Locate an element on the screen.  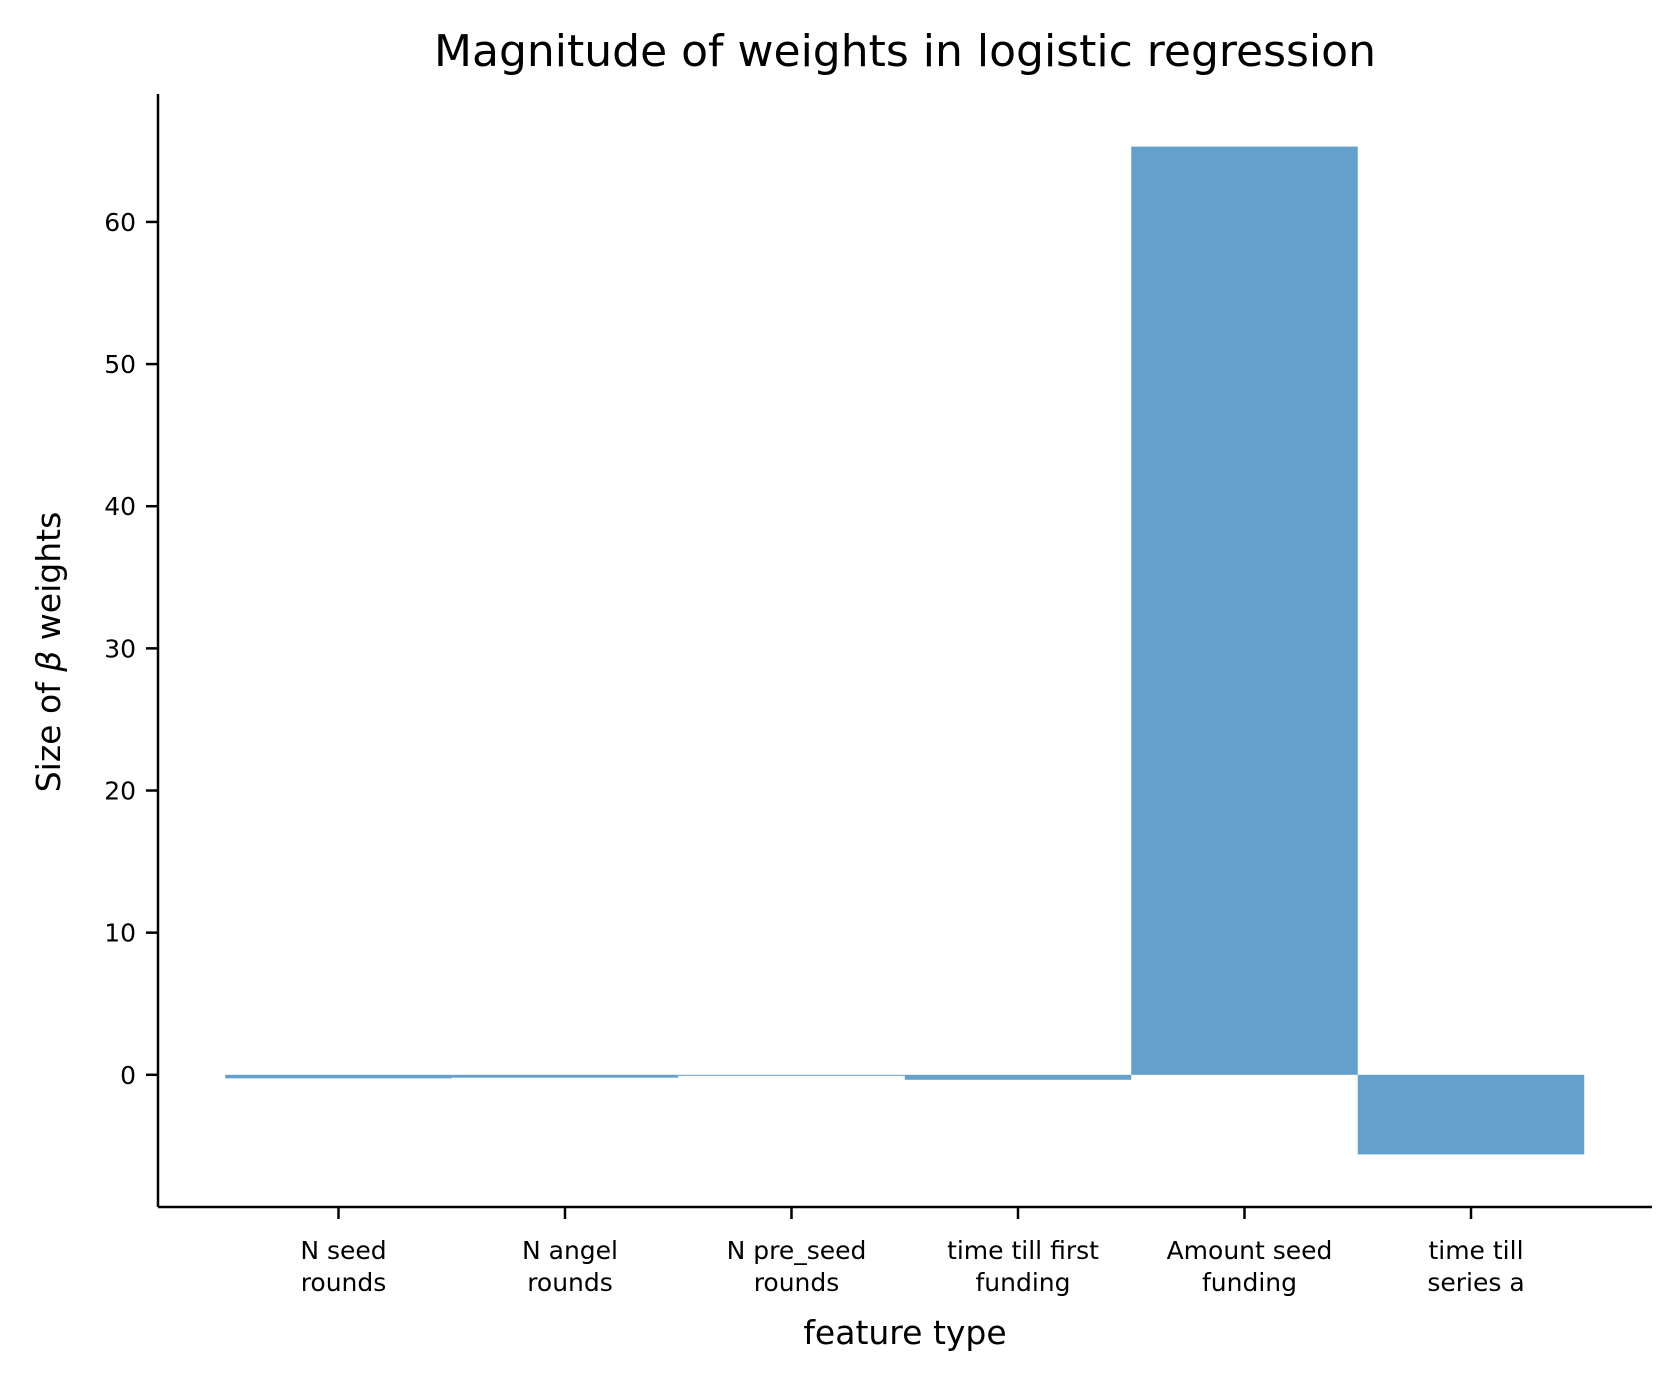
y-axis-label: Size of β weights is located at coordinates (48, 652).